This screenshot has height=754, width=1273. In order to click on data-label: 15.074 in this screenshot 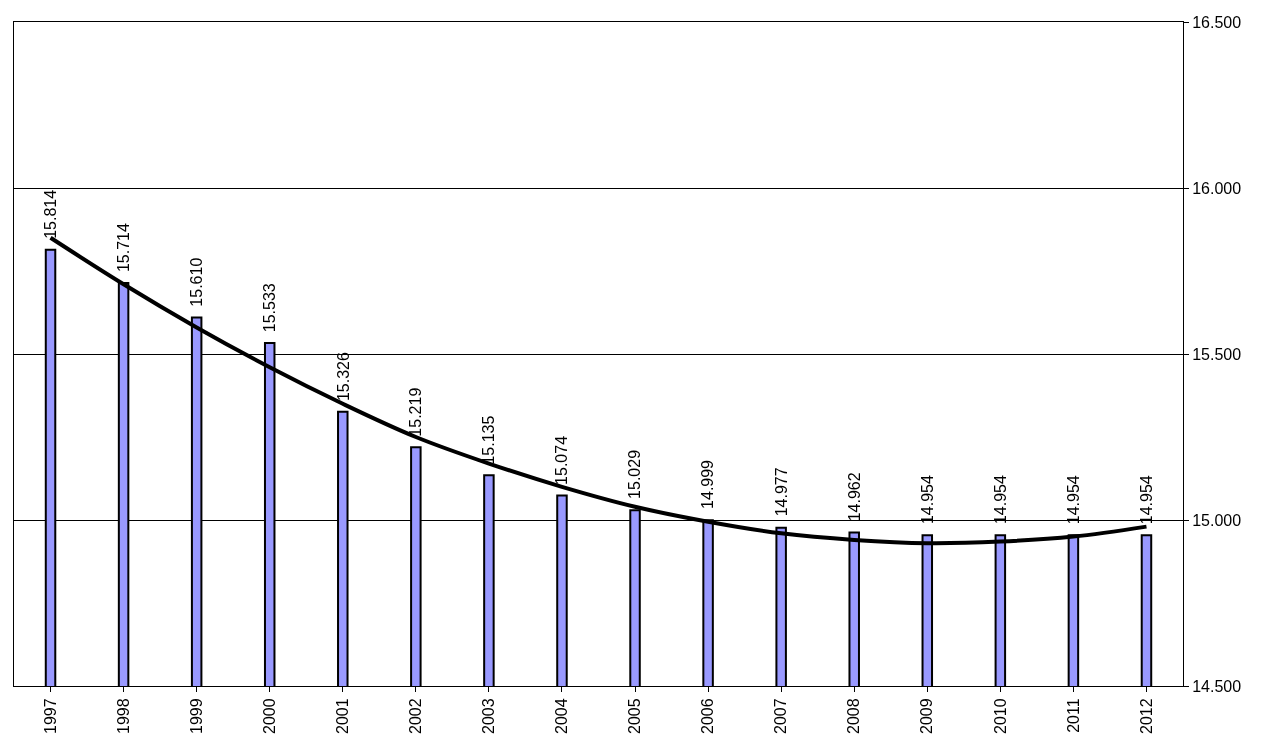, I will do `click(562, 460)`.